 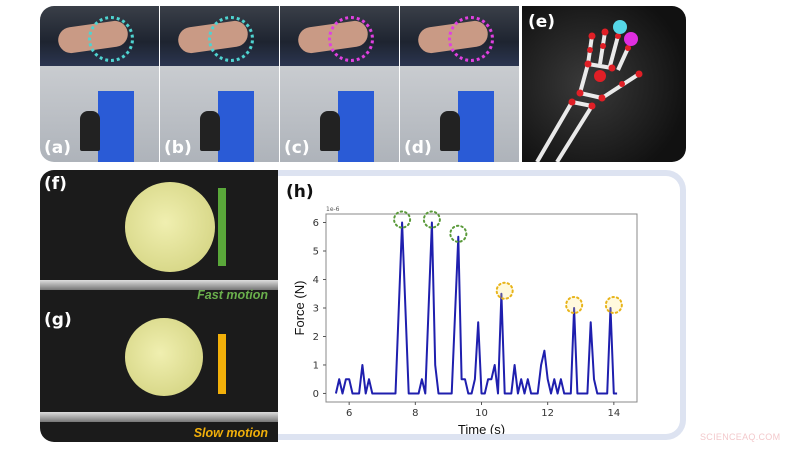 What do you see at coordinates (55, 184) in the screenshot?
I see `panel-label-f: (f)` at bounding box center [55, 184].